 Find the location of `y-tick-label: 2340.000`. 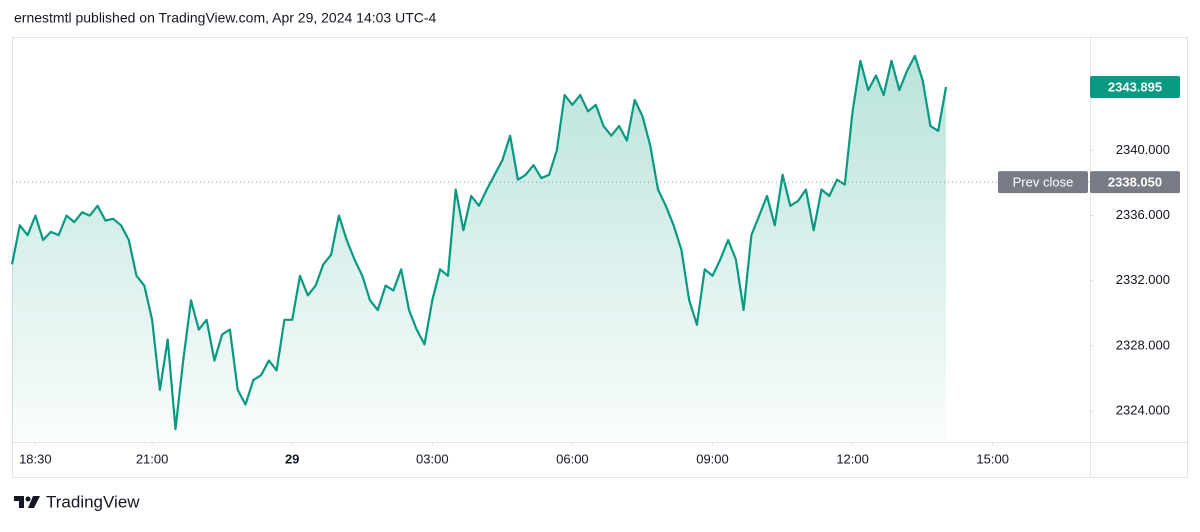

y-tick-label: 2340.000 is located at coordinates (1143, 149).